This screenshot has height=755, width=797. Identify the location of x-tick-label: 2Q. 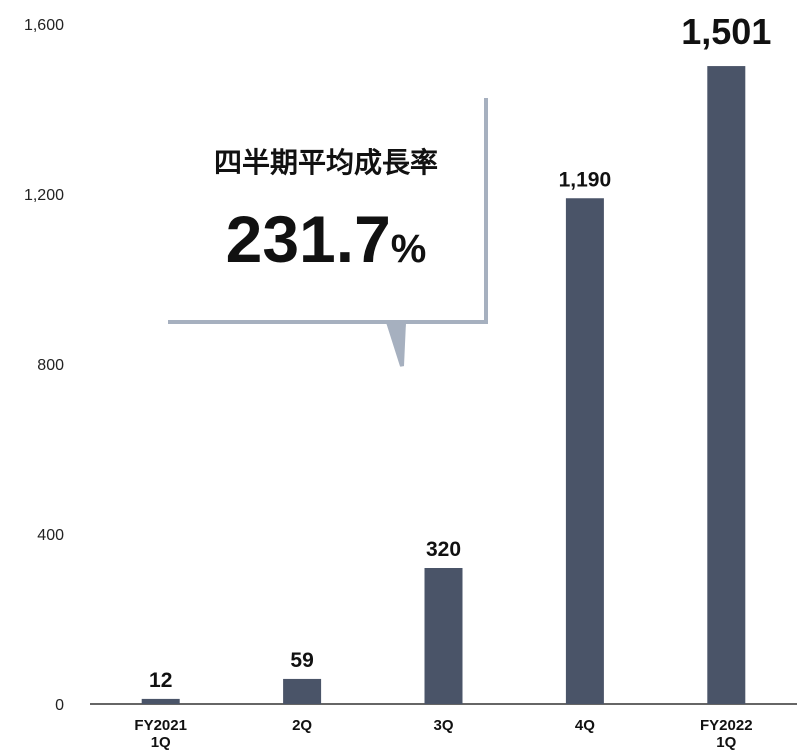
(302, 725).